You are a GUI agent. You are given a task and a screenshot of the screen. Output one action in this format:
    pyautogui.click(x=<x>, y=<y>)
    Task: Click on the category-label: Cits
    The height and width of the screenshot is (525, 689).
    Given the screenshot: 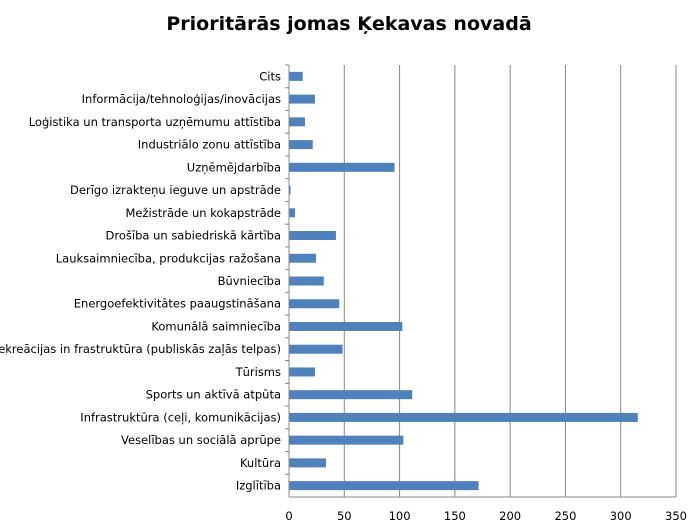 What is the action you would take?
    pyautogui.click(x=270, y=76)
    